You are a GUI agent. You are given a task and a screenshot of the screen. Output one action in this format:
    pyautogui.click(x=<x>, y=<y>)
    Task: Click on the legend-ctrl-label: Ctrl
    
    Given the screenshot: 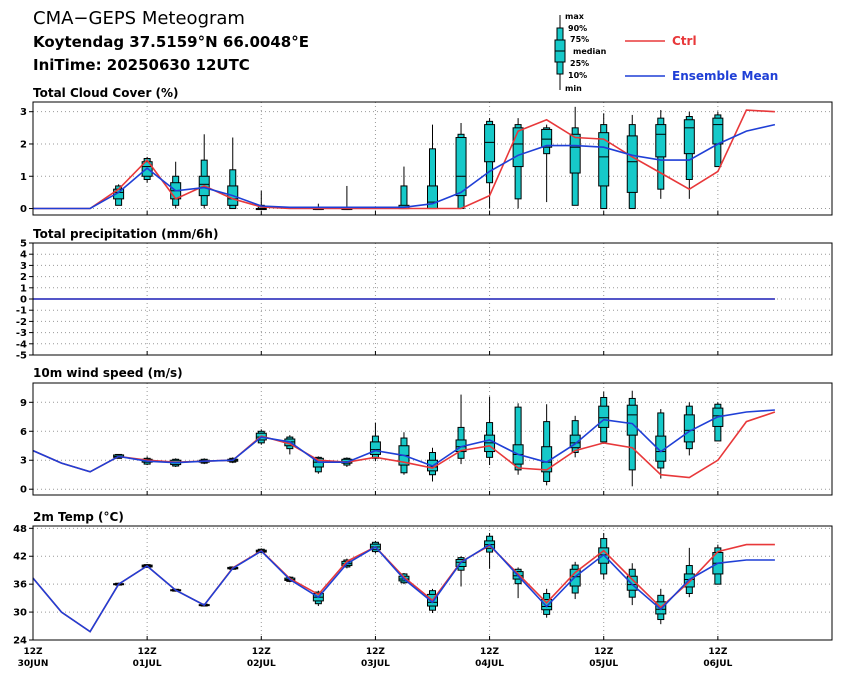 What is the action you would take?
    pyautogui.click(x=684, y=41)
    